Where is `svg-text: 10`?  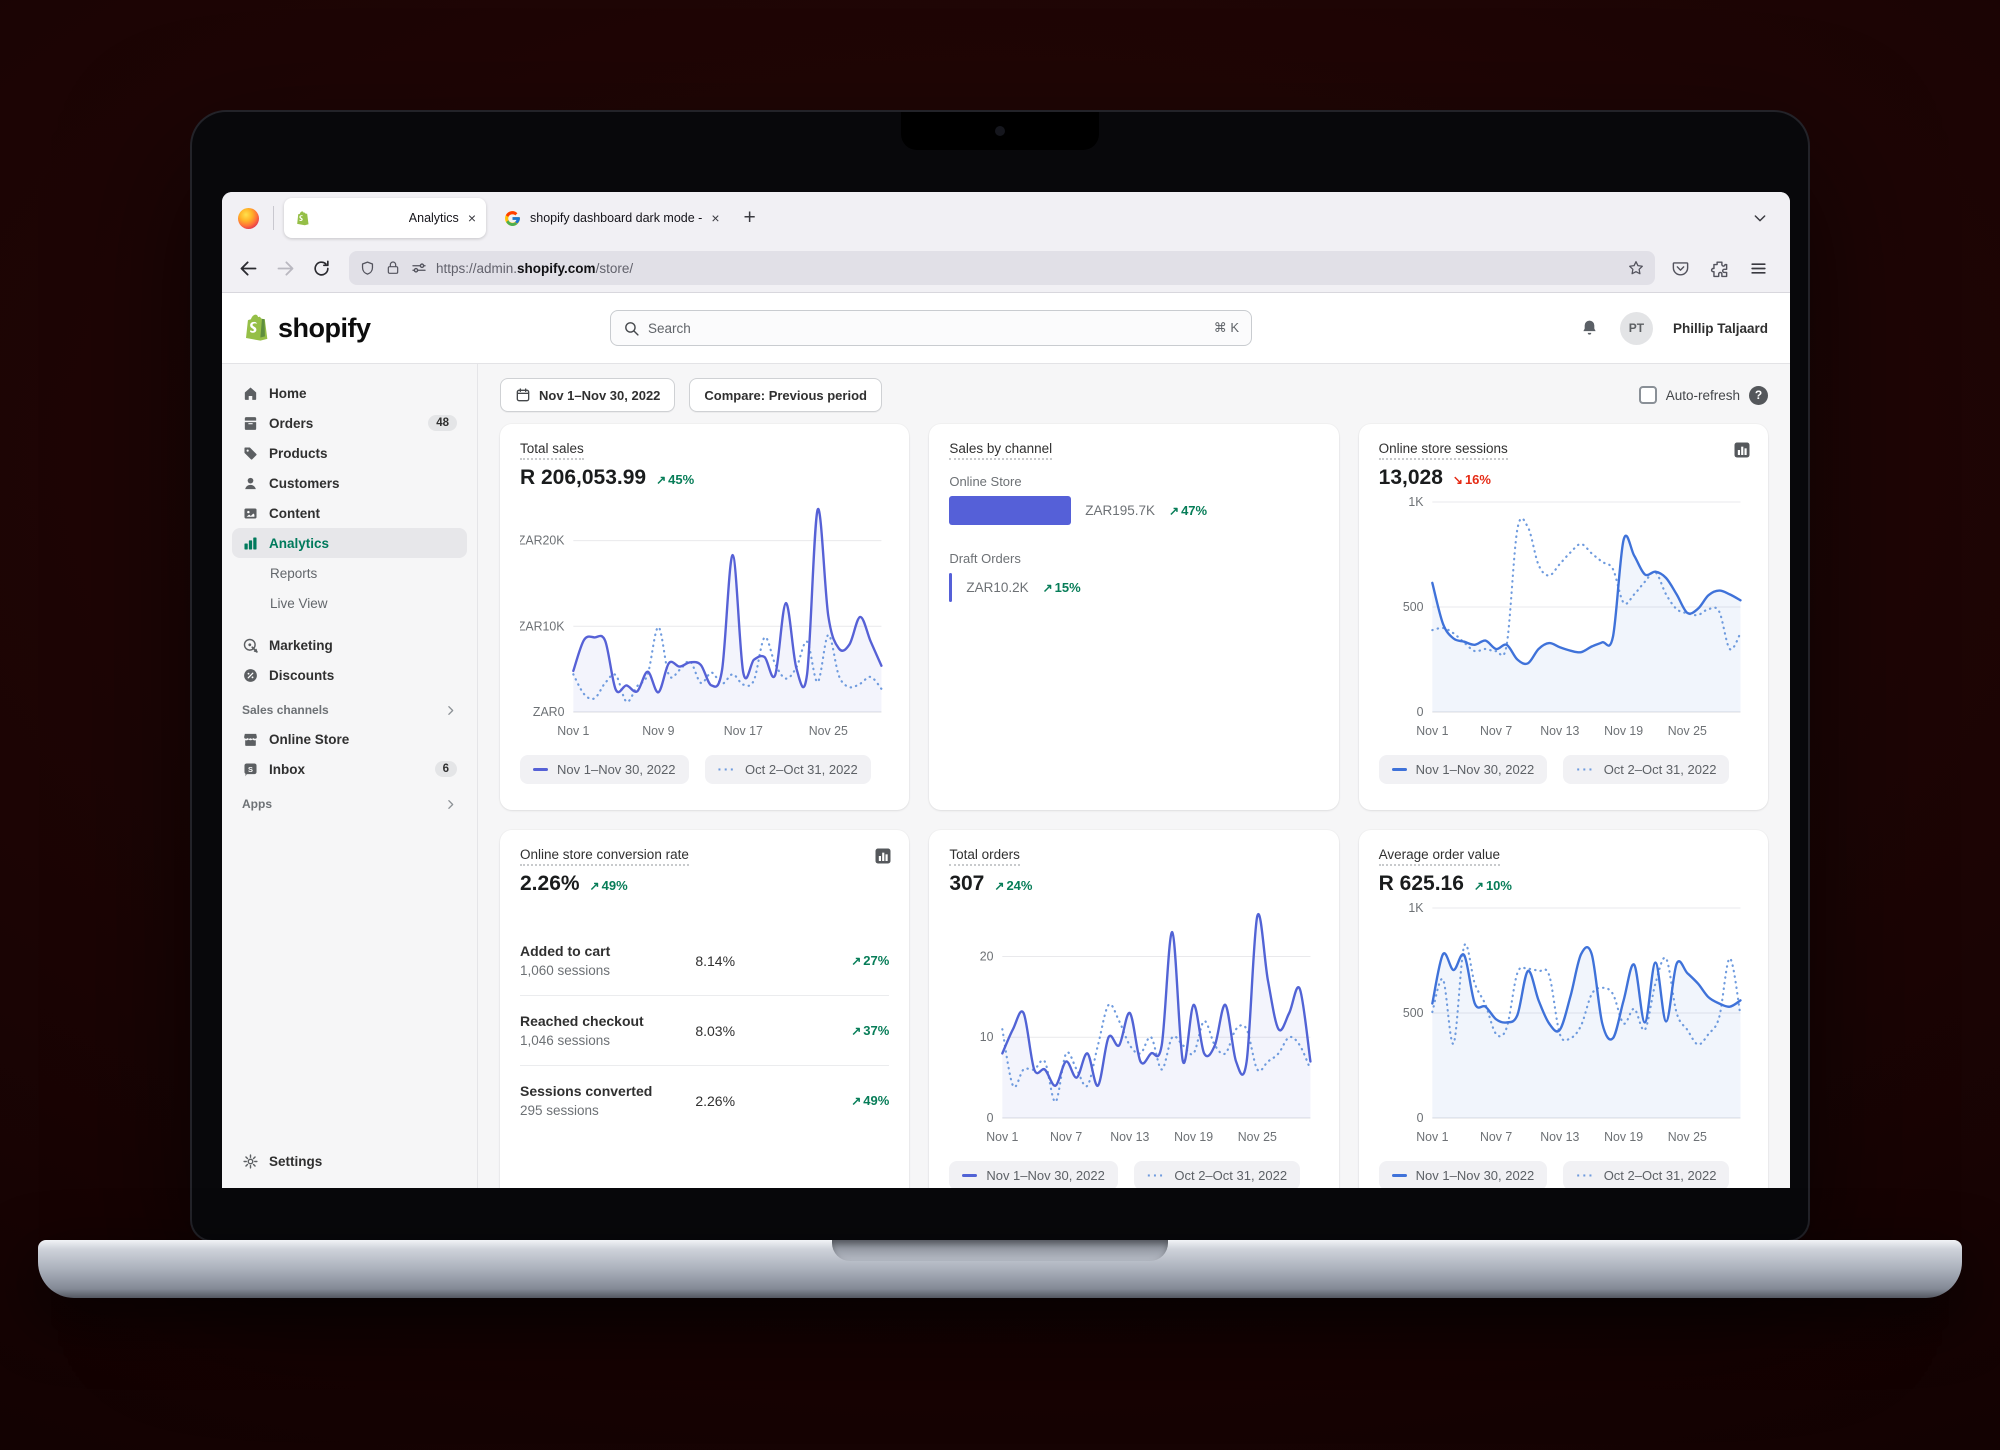 svg-text: 10 is located at coordinates (987, 1037).